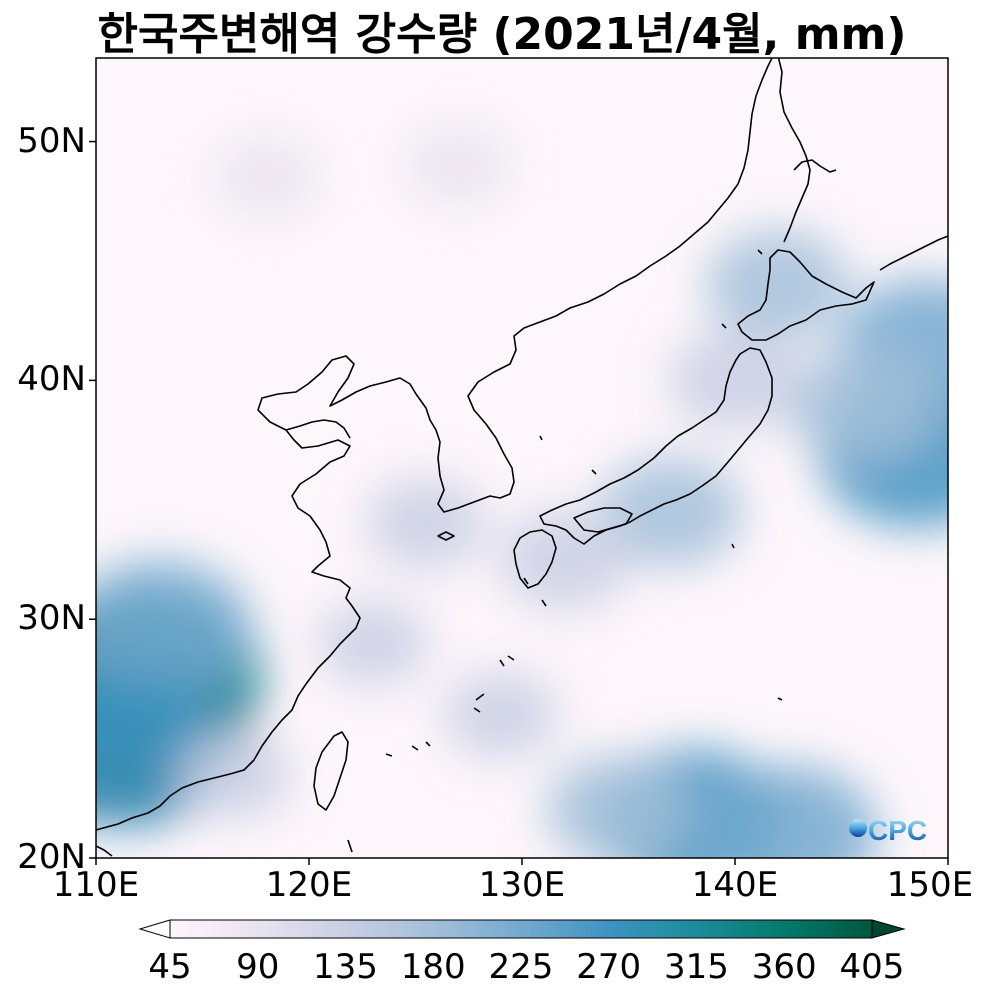 The height and width of the screenshot is (996, 1004). I want to click on kyushu-coastline, so click(535, 559).